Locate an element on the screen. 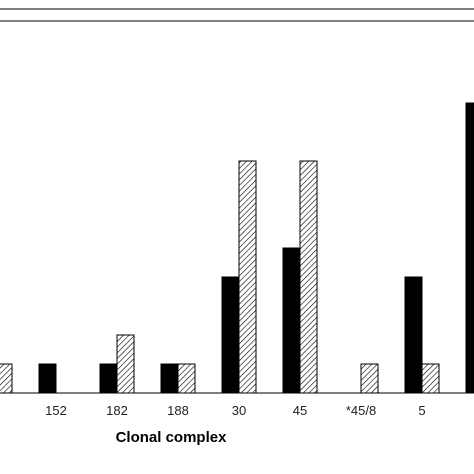  x-axis-title: Clonal complex is located at coordinates (172, 437).